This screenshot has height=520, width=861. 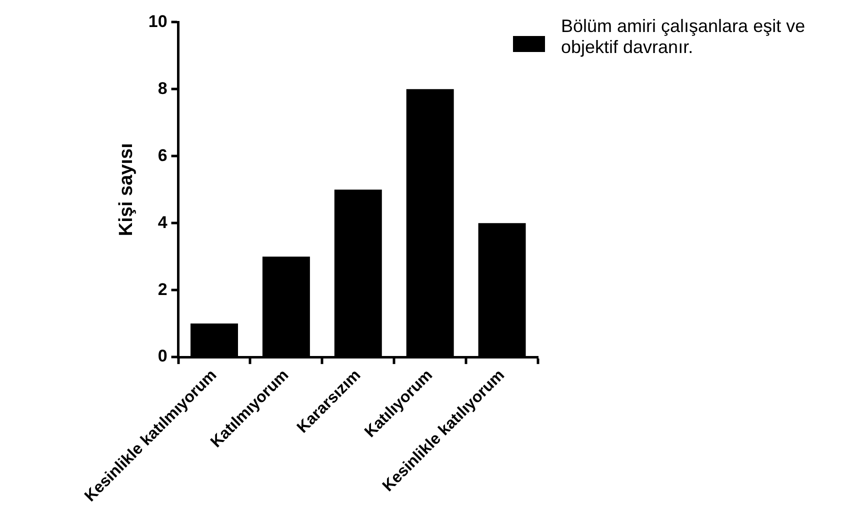 What do you see at coordinates (163, 356) in the screenshot?
I see `y-tick-label: 0` at bounding box center [163, 356].